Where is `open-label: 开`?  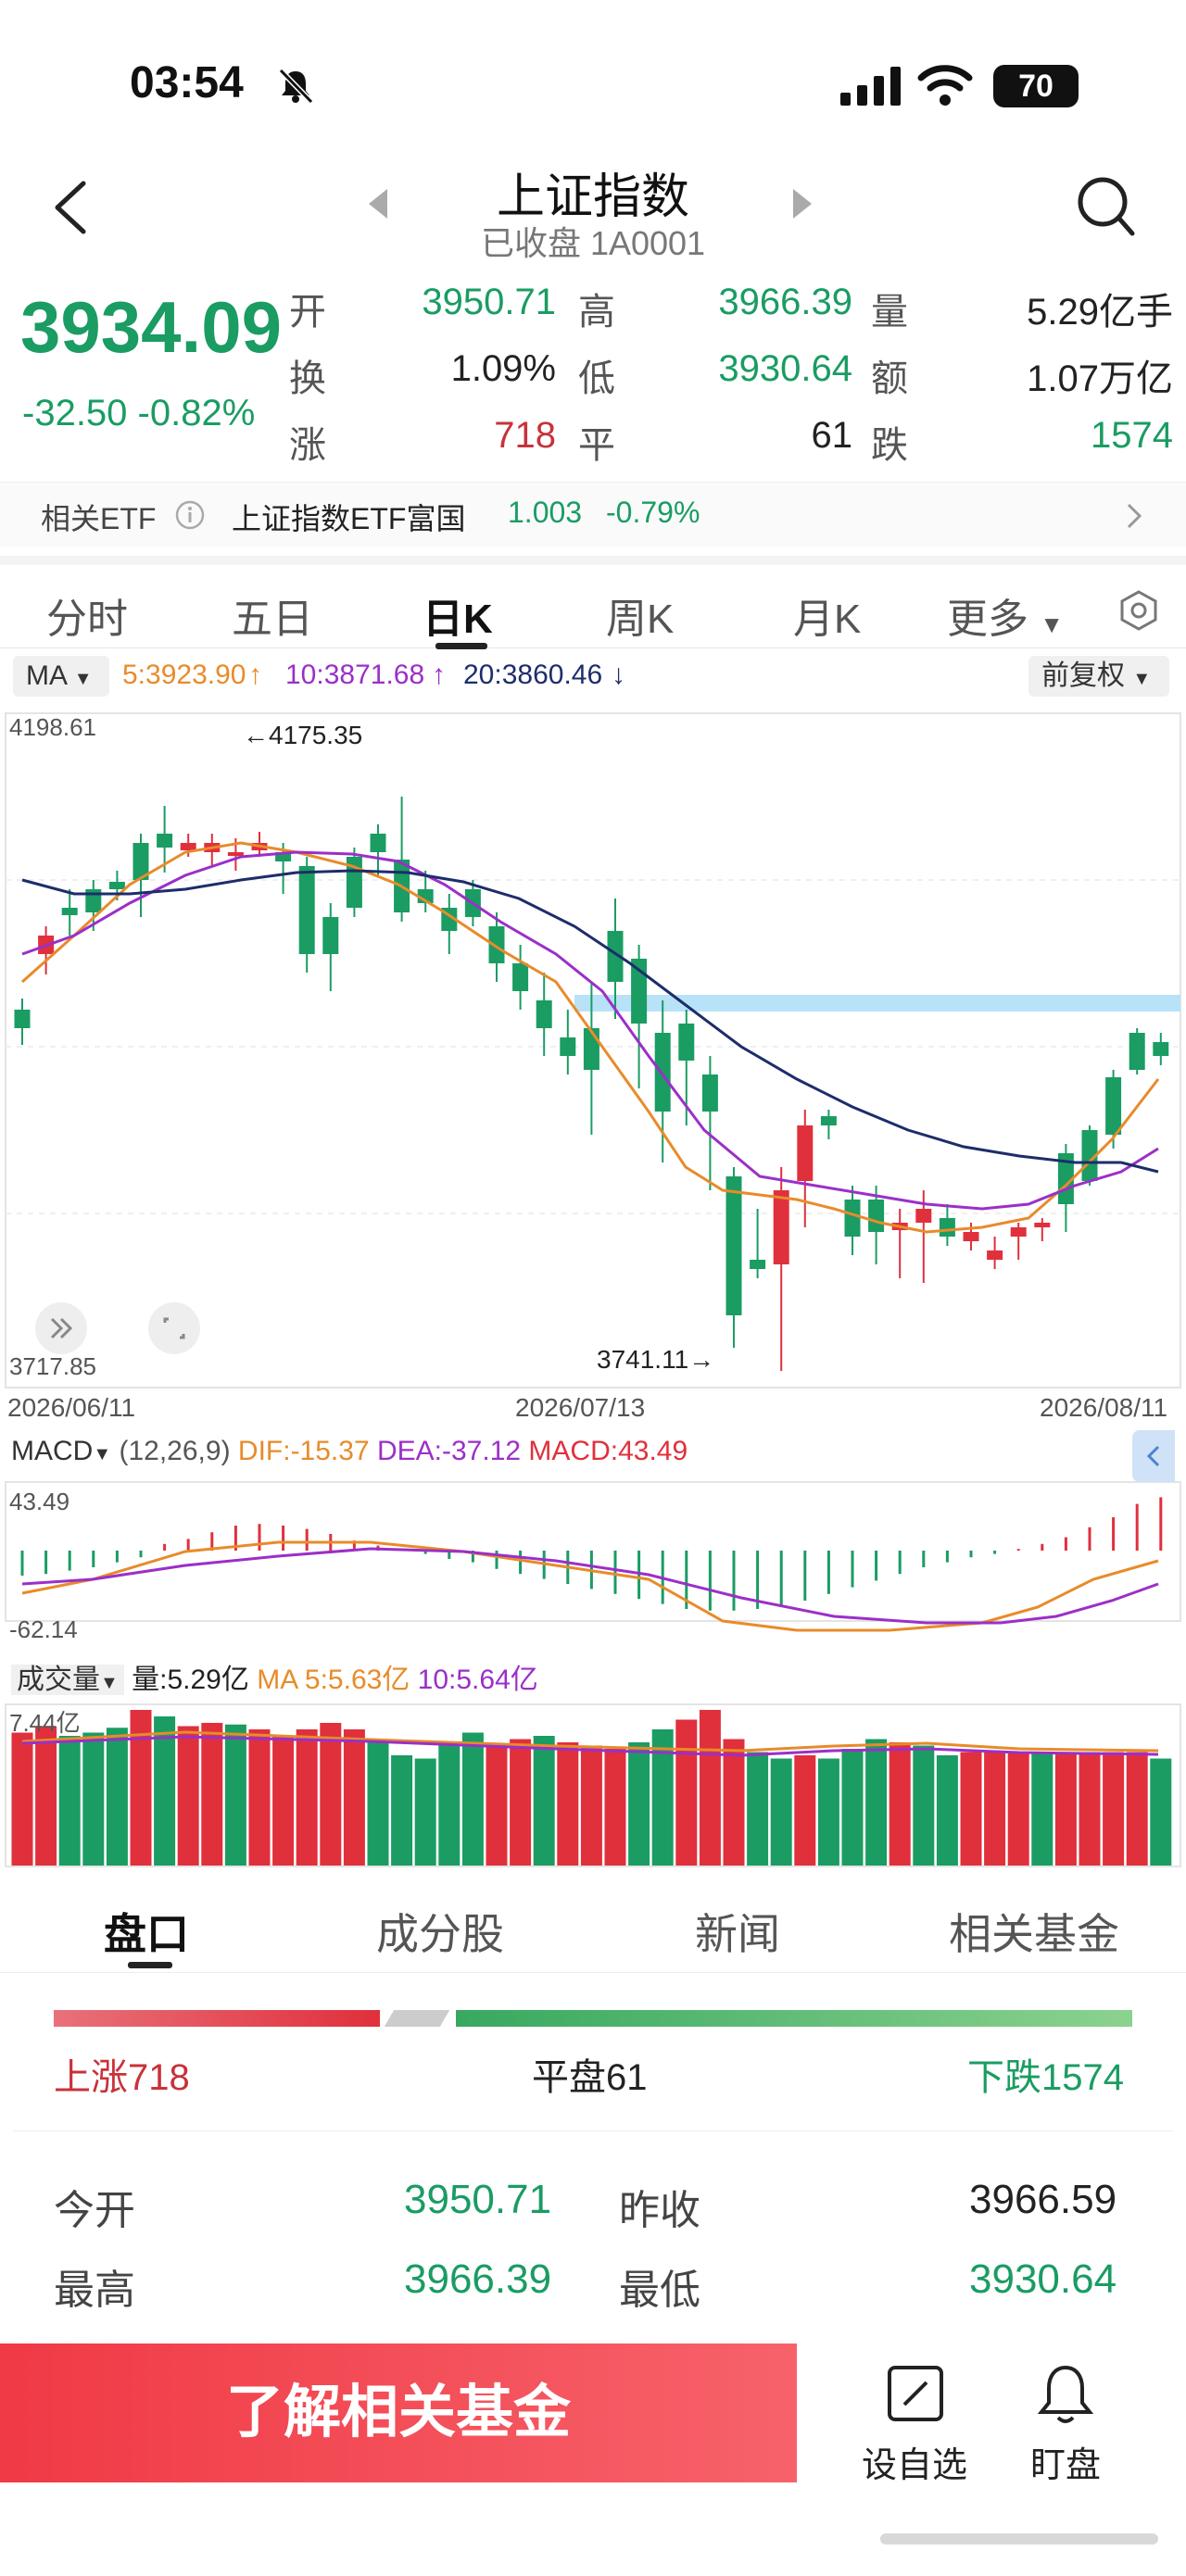
open-label: 开 is located at coordinates (307, 312).